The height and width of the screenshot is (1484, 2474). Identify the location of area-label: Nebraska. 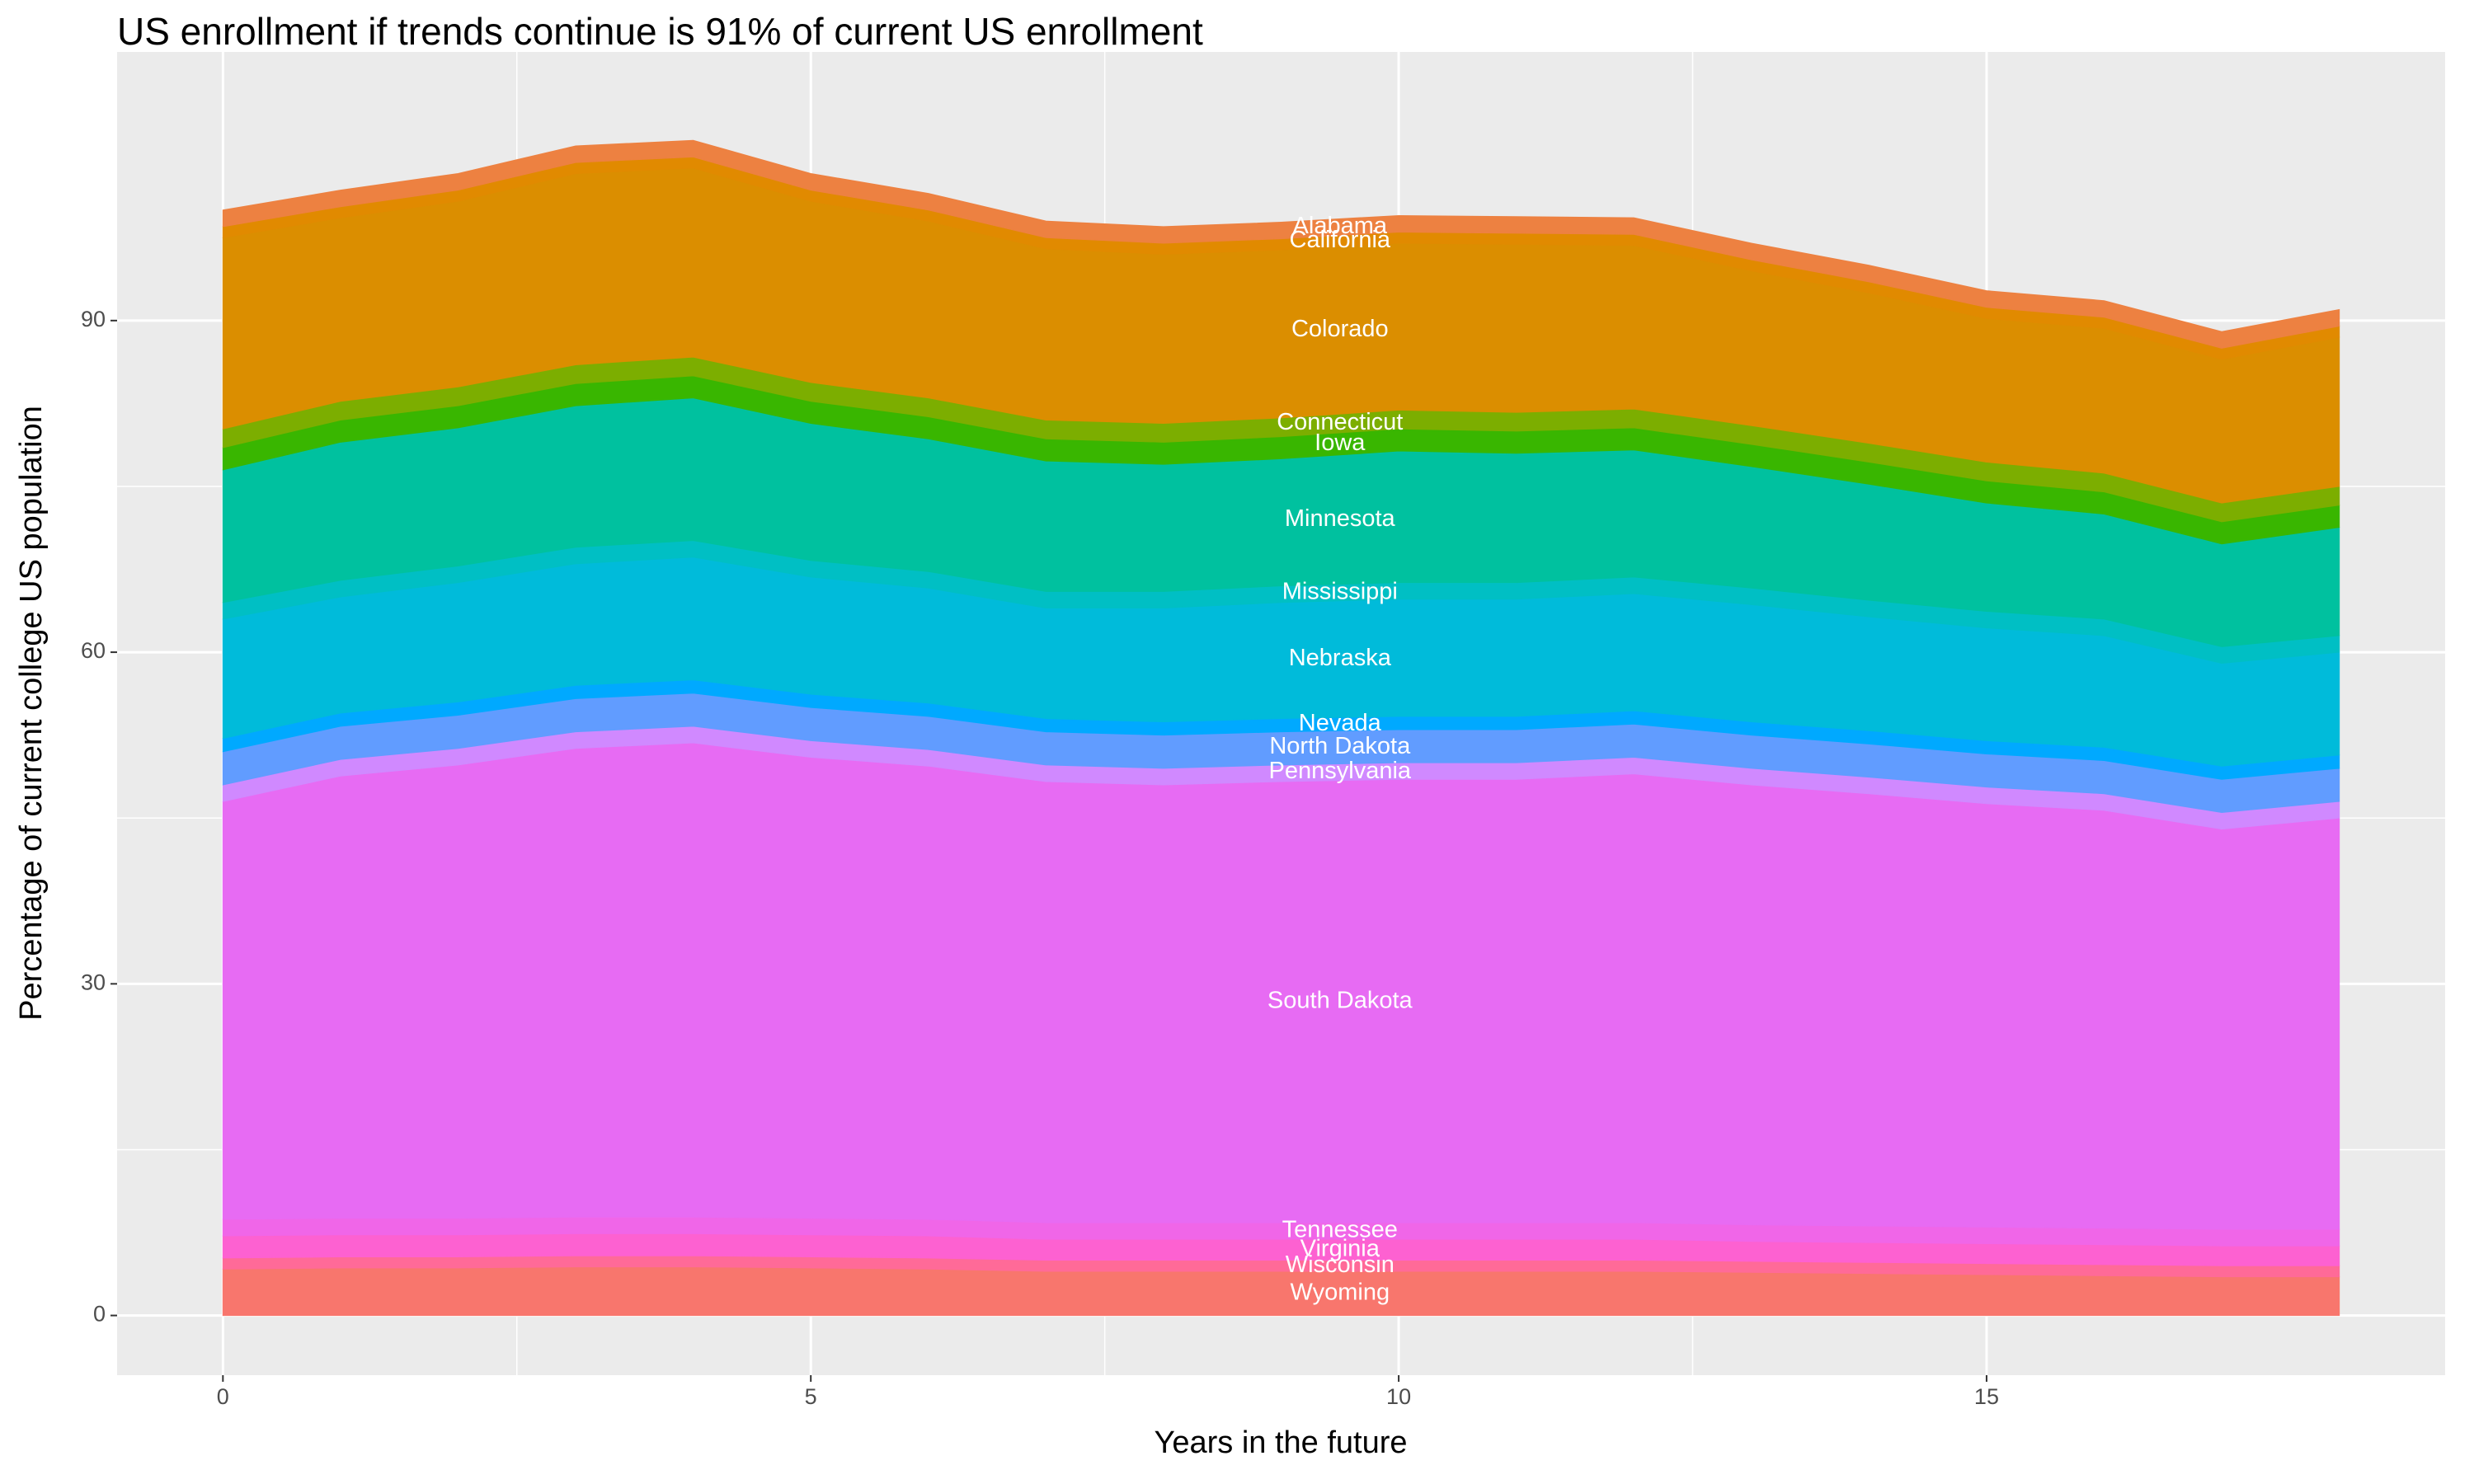
(1340, 658).